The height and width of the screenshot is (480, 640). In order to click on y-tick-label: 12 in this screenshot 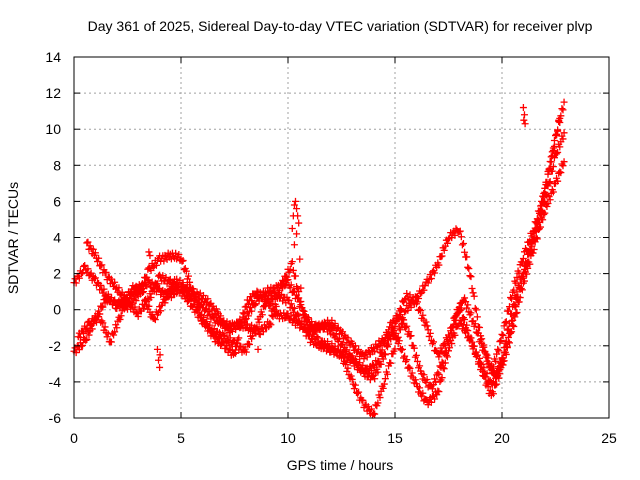, I will do `click(53, 93)`.